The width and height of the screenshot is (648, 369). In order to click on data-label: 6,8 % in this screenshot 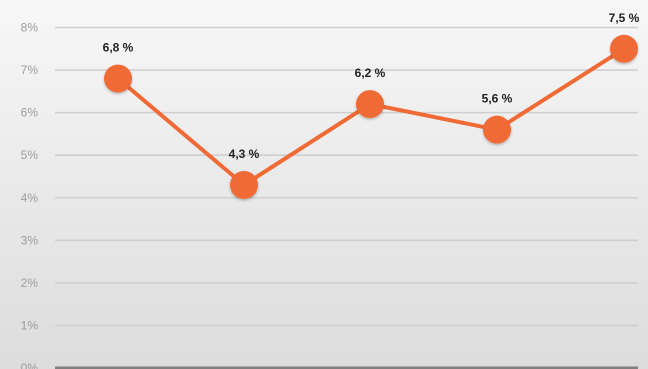, I will do `click(118, 48)`.